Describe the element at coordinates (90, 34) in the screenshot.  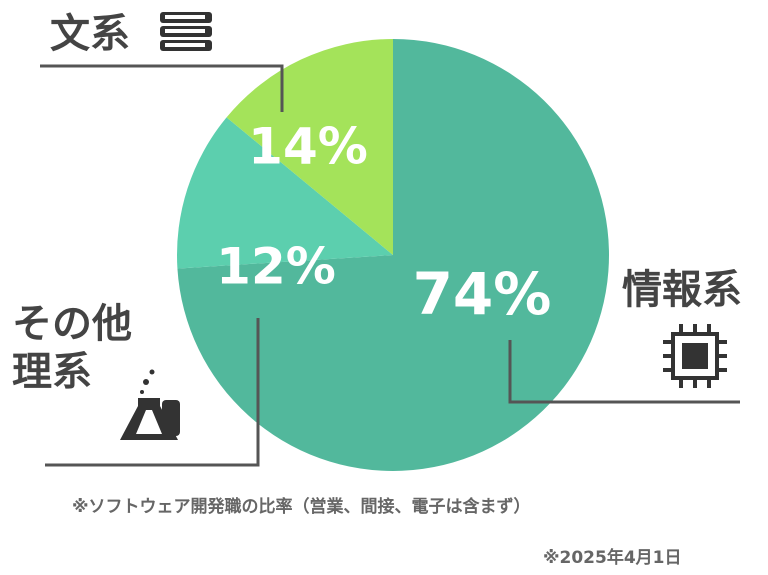
I see `category-label: 文系` at that location.